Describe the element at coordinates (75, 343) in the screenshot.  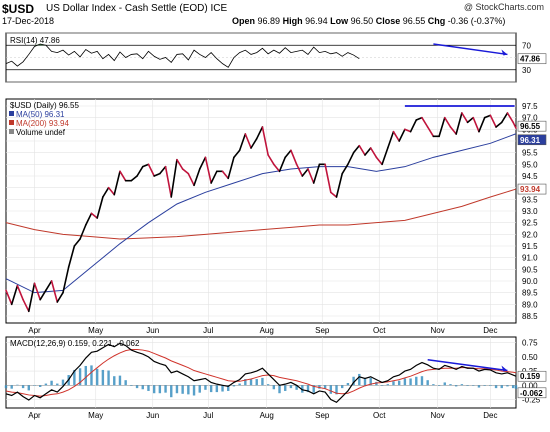
I see `macd-legend: MACD(12,26,9) 0.159, 0.221, -0.062` at that location.